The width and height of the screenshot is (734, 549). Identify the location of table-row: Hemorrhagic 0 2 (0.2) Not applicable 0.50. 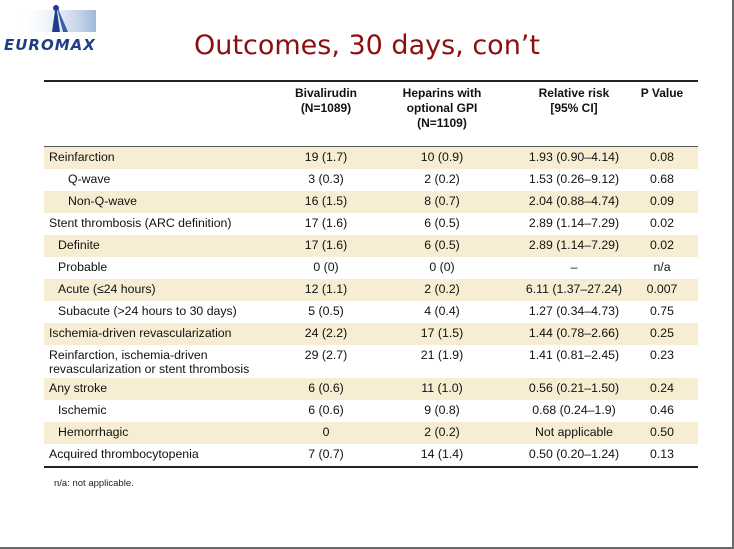
(371, 433).